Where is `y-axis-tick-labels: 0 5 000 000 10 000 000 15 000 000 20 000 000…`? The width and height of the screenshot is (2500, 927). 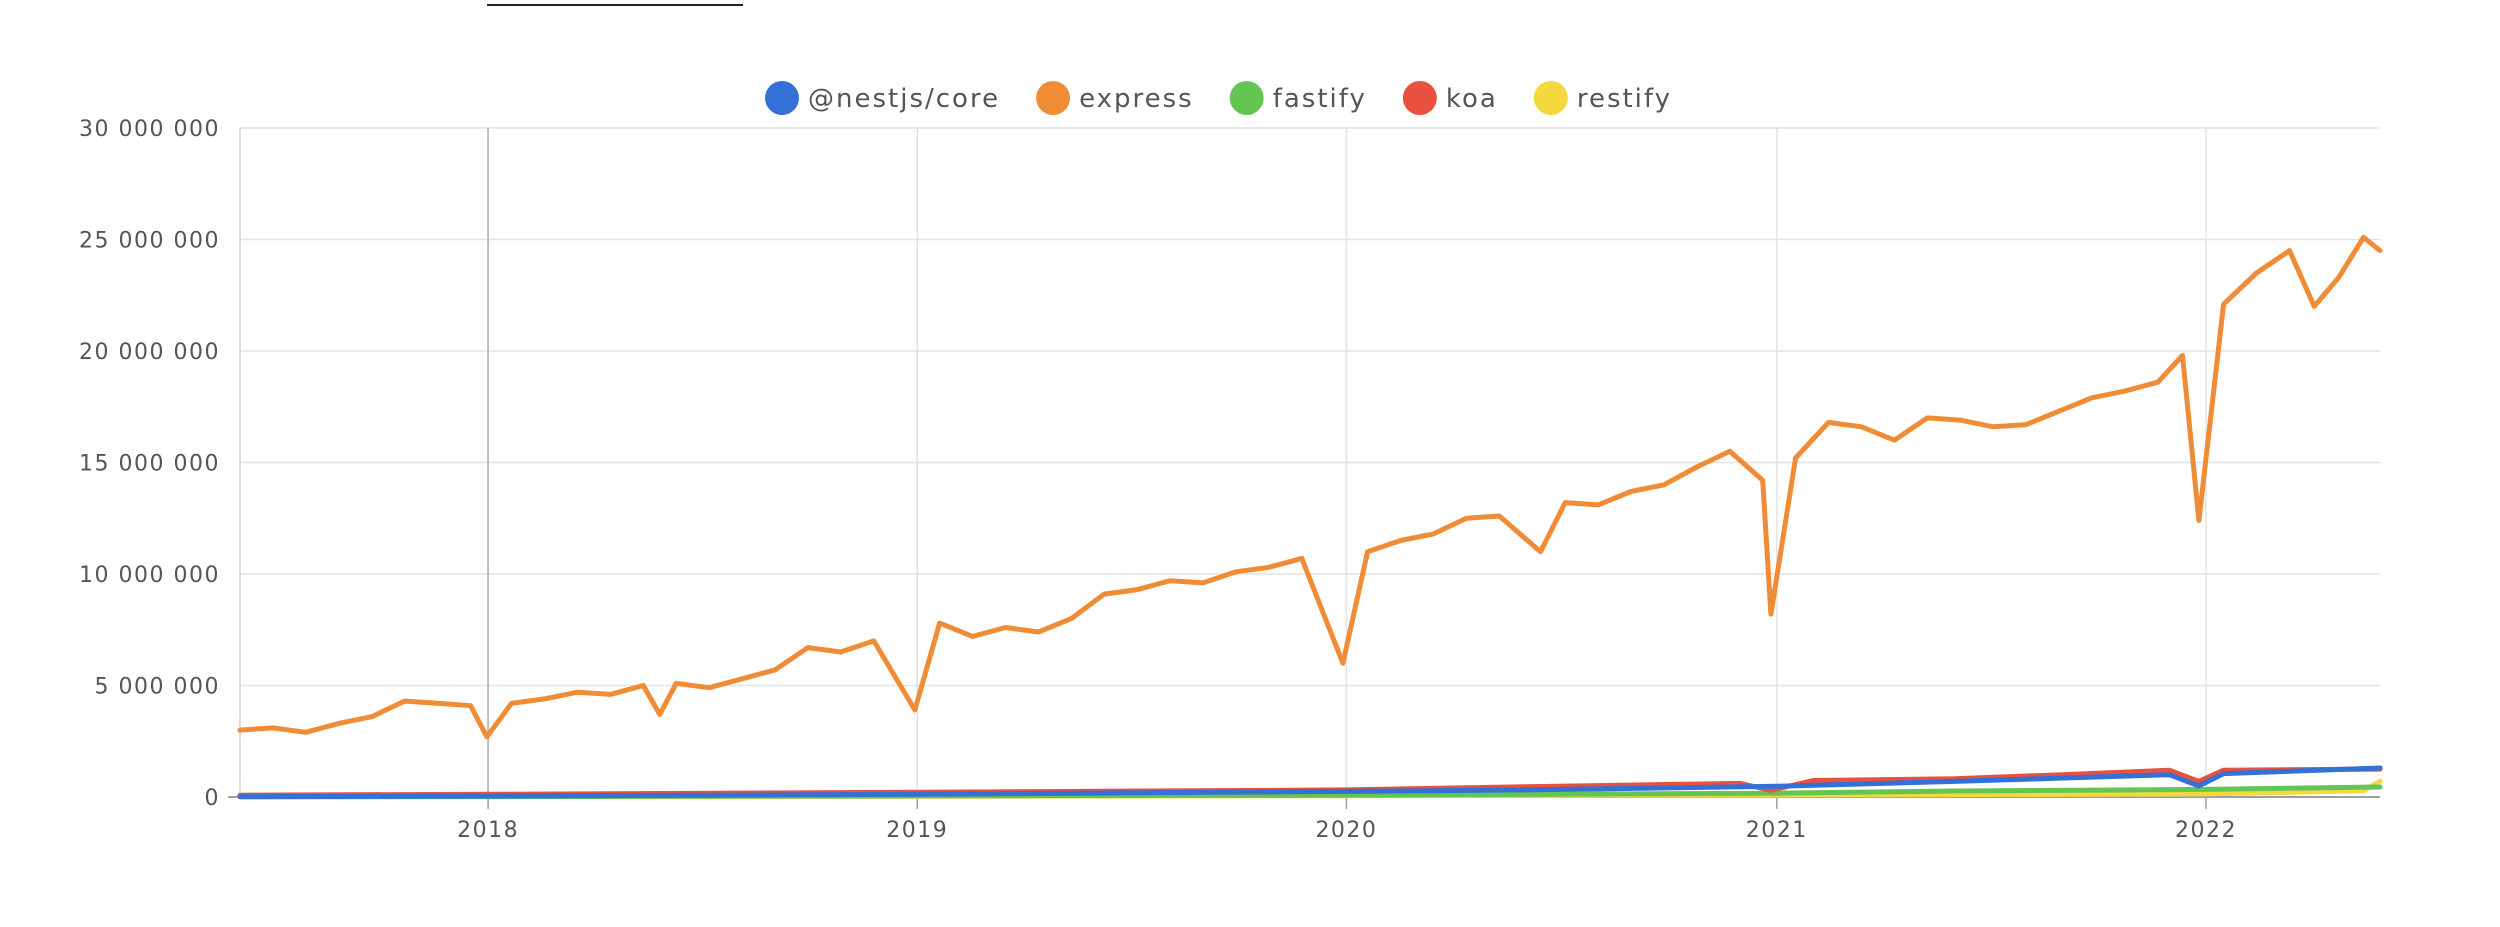
y-axis-tick-labels: 0 5 000 000 10 000 000 15 000 000 20 000 000… is located at coordinates (150, 464).